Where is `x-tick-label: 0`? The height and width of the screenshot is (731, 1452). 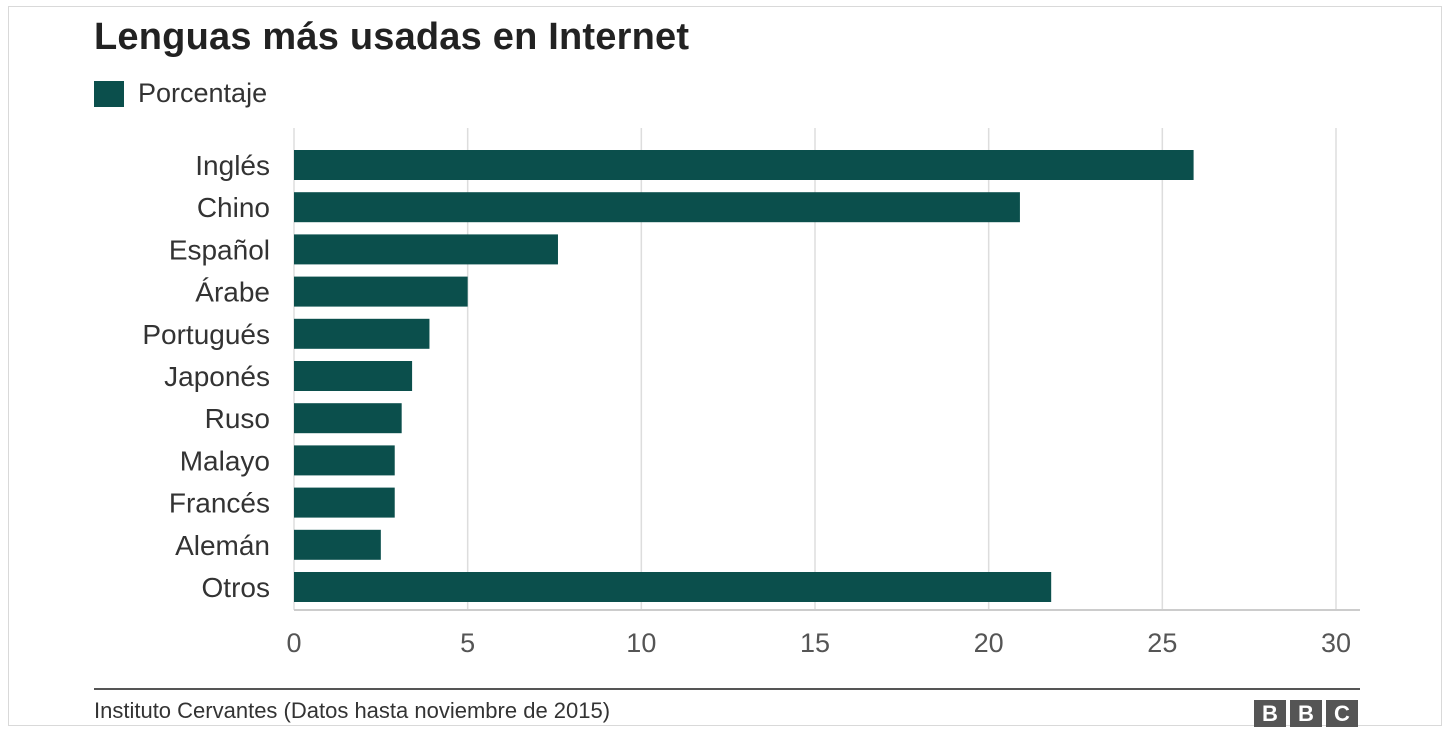
x-tick-label: 0 is located at coordinates (293, 643).